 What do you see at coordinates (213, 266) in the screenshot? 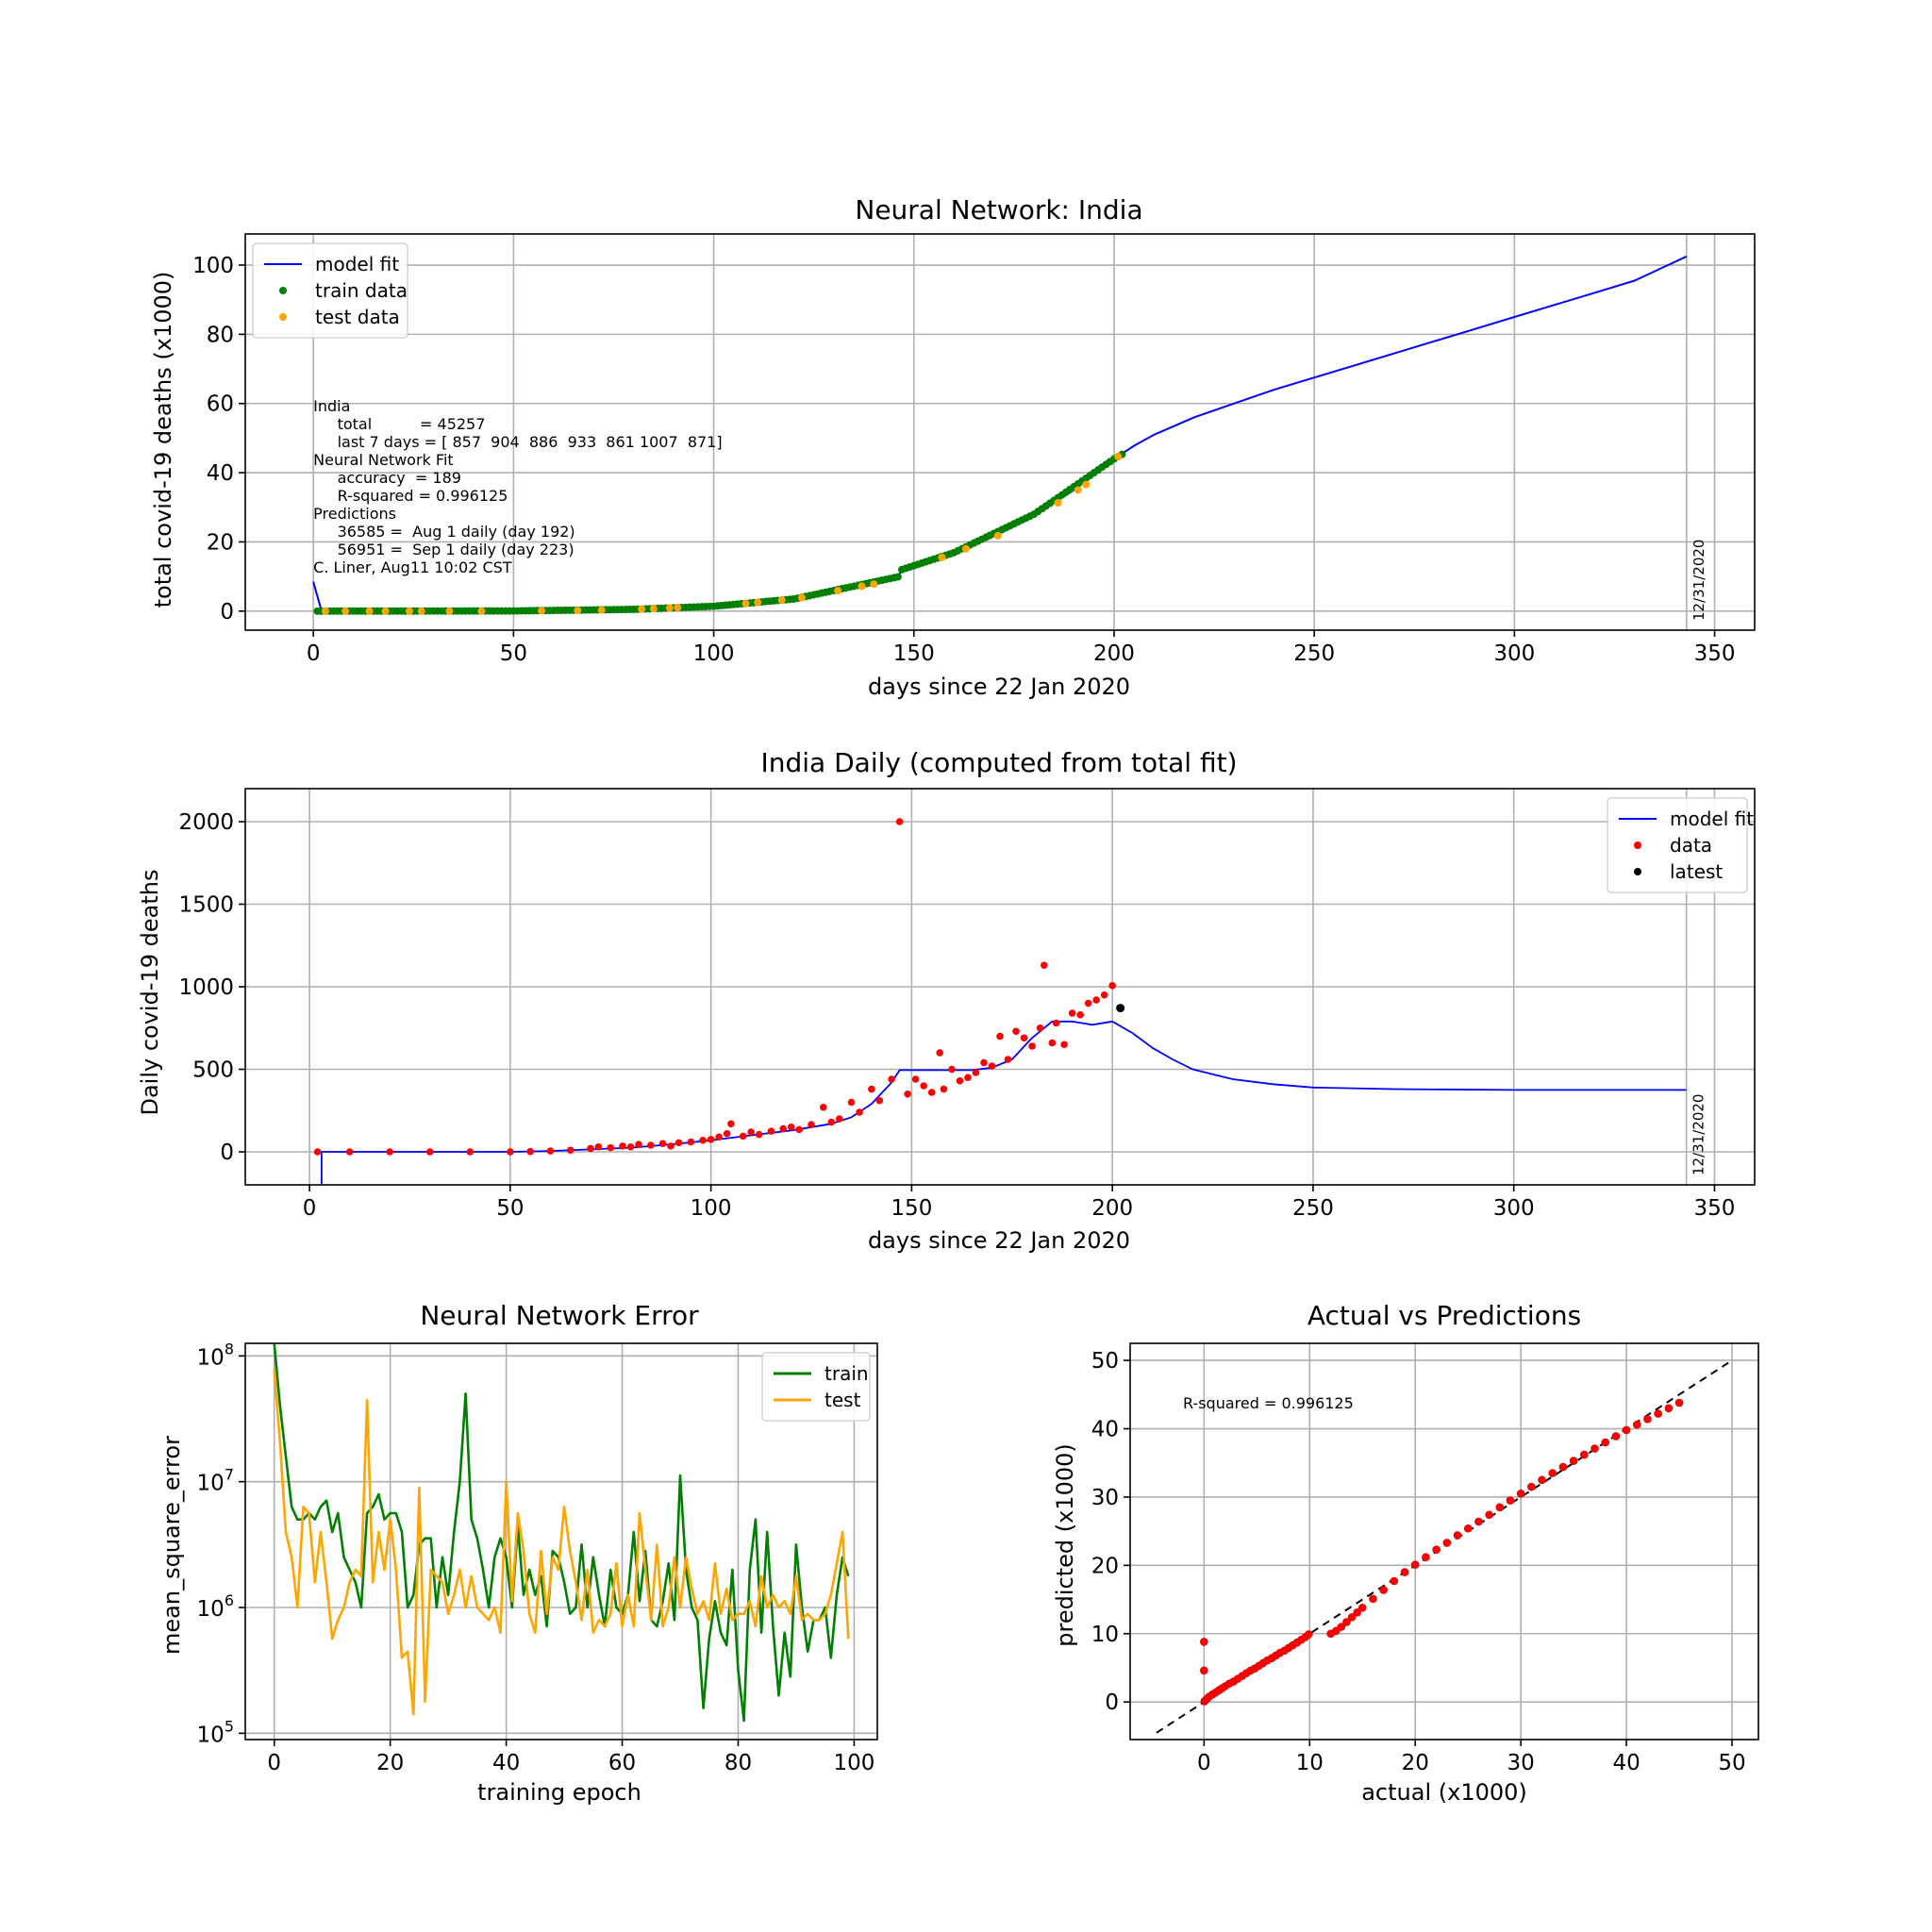
I see `total-y-tick-label: 100` at bounding box center [213, 266].